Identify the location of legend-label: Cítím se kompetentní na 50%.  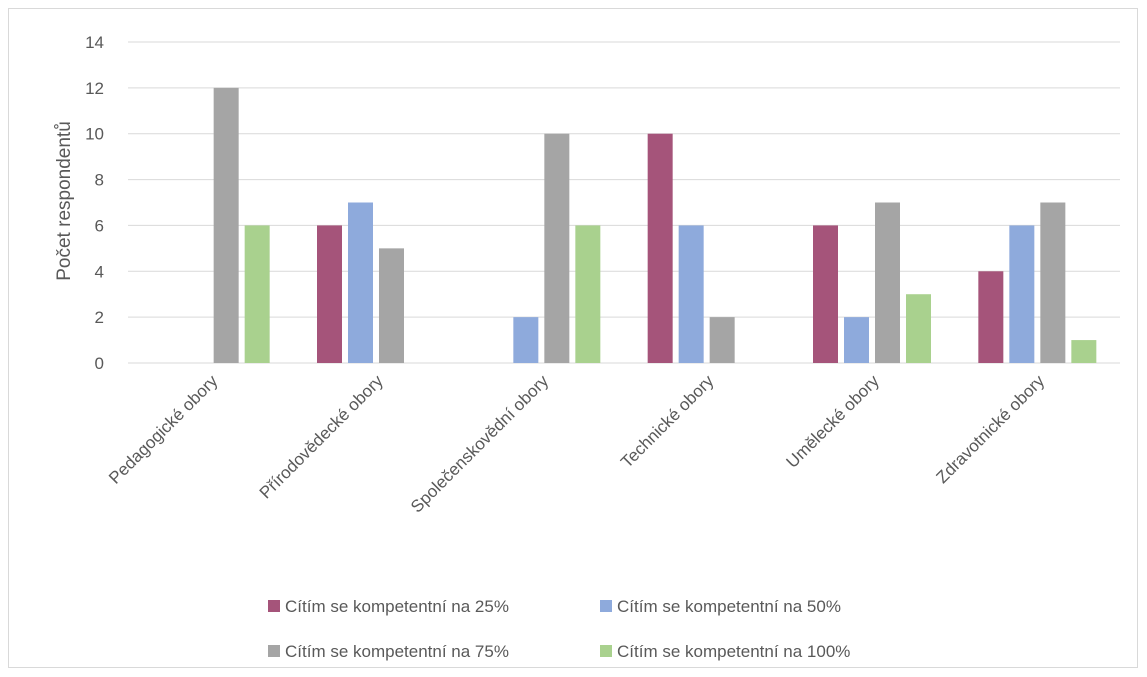
(729, 606).